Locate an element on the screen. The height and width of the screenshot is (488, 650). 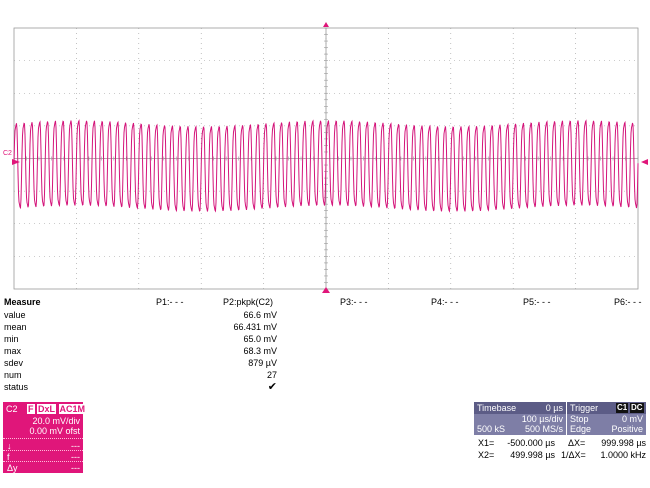
right-level-marker is located at coordinates (644, 162).